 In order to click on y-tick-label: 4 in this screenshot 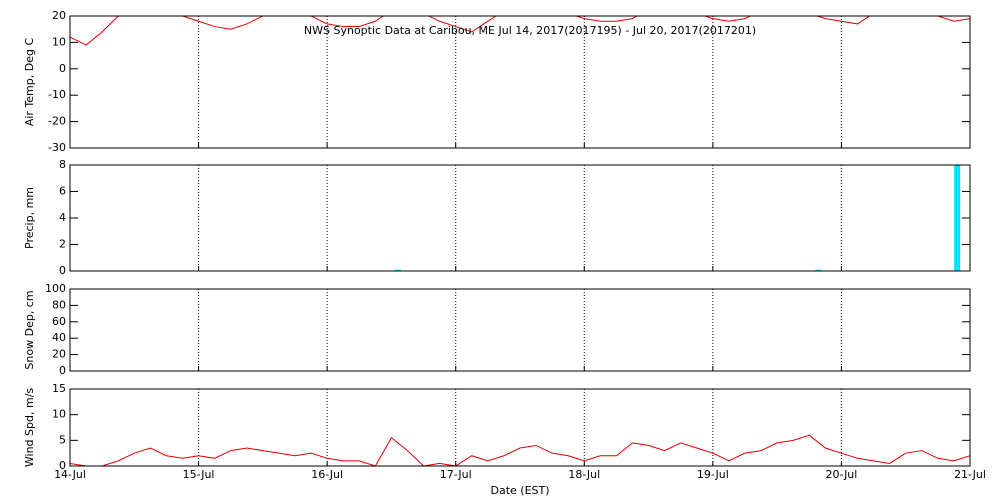, I will do `click(62, 217)`.